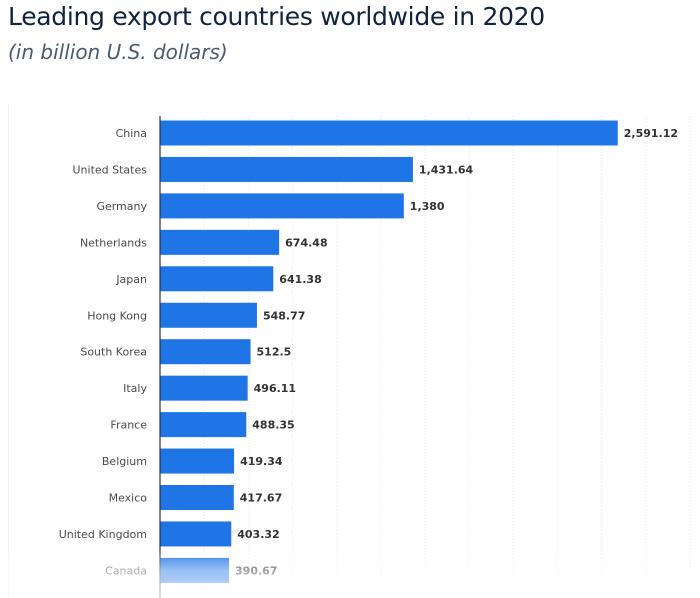  What do you see at coordinates (118, 52) in the screenshot?
I see `chart-subtitle: (in billion U.S. dollars)` at bounding box center [118, 52].